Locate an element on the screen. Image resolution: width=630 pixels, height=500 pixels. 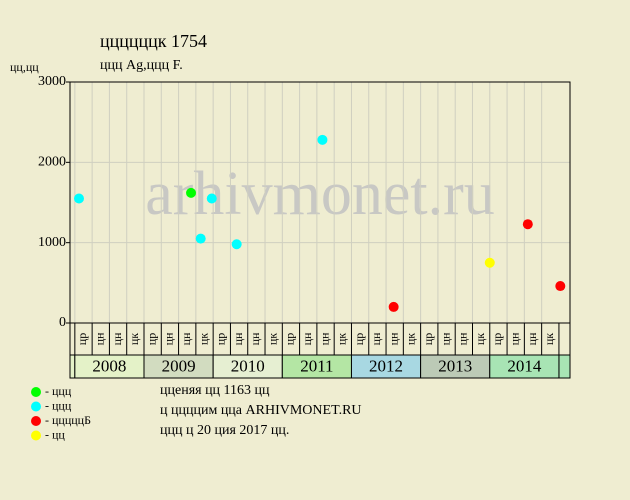
note: ццц ц 20 ция 2017 цц. is located at coordinates (224, 430).